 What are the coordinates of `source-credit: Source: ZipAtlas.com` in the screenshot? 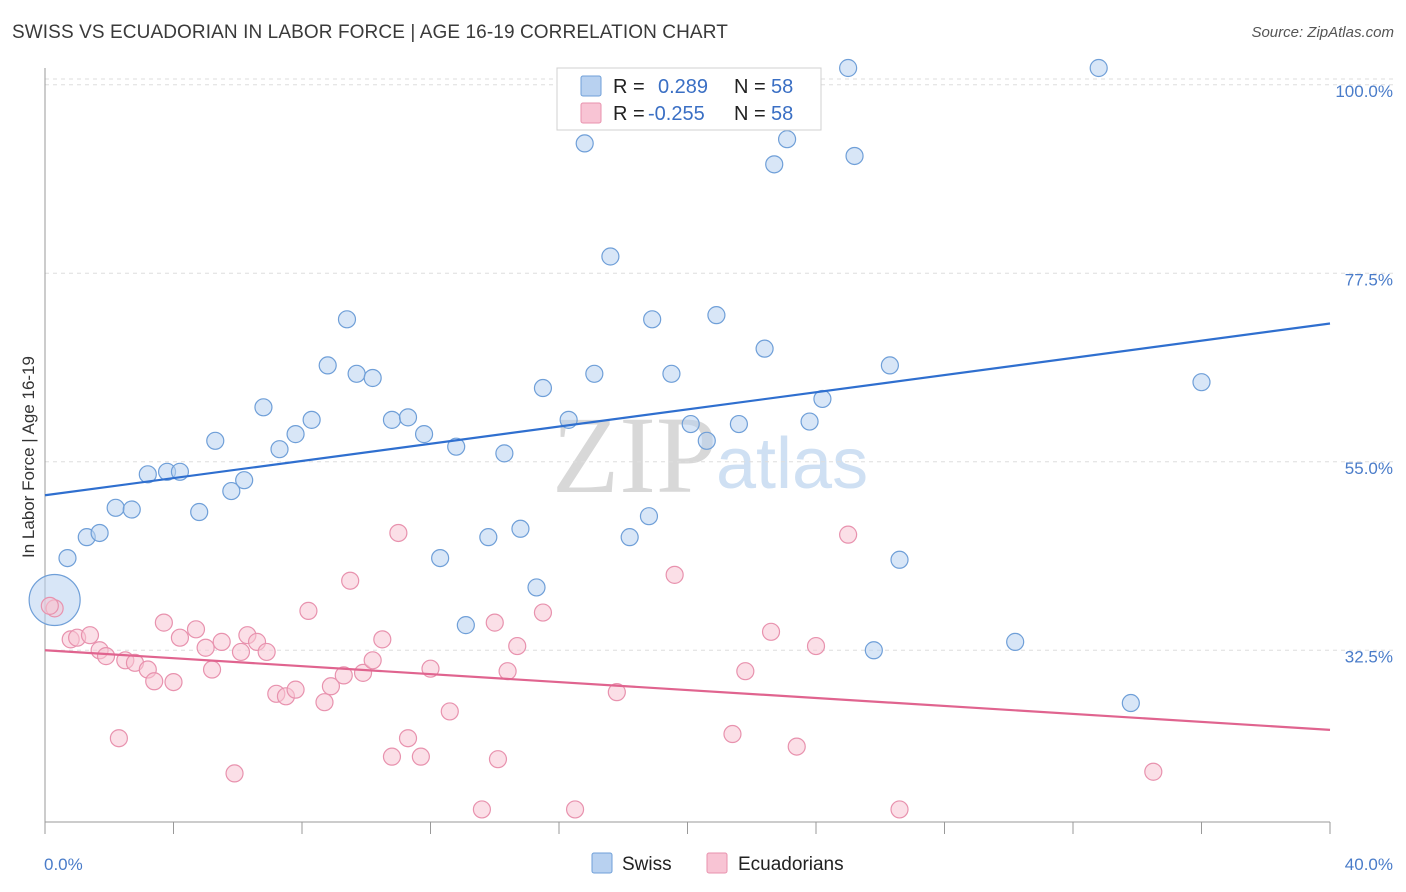 It's located at (1322, 32).